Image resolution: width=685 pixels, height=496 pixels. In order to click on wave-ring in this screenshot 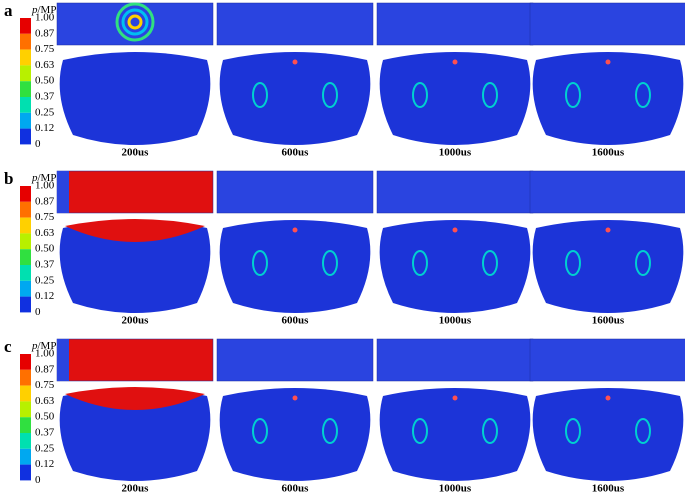, I will do `click(135, 22)`.